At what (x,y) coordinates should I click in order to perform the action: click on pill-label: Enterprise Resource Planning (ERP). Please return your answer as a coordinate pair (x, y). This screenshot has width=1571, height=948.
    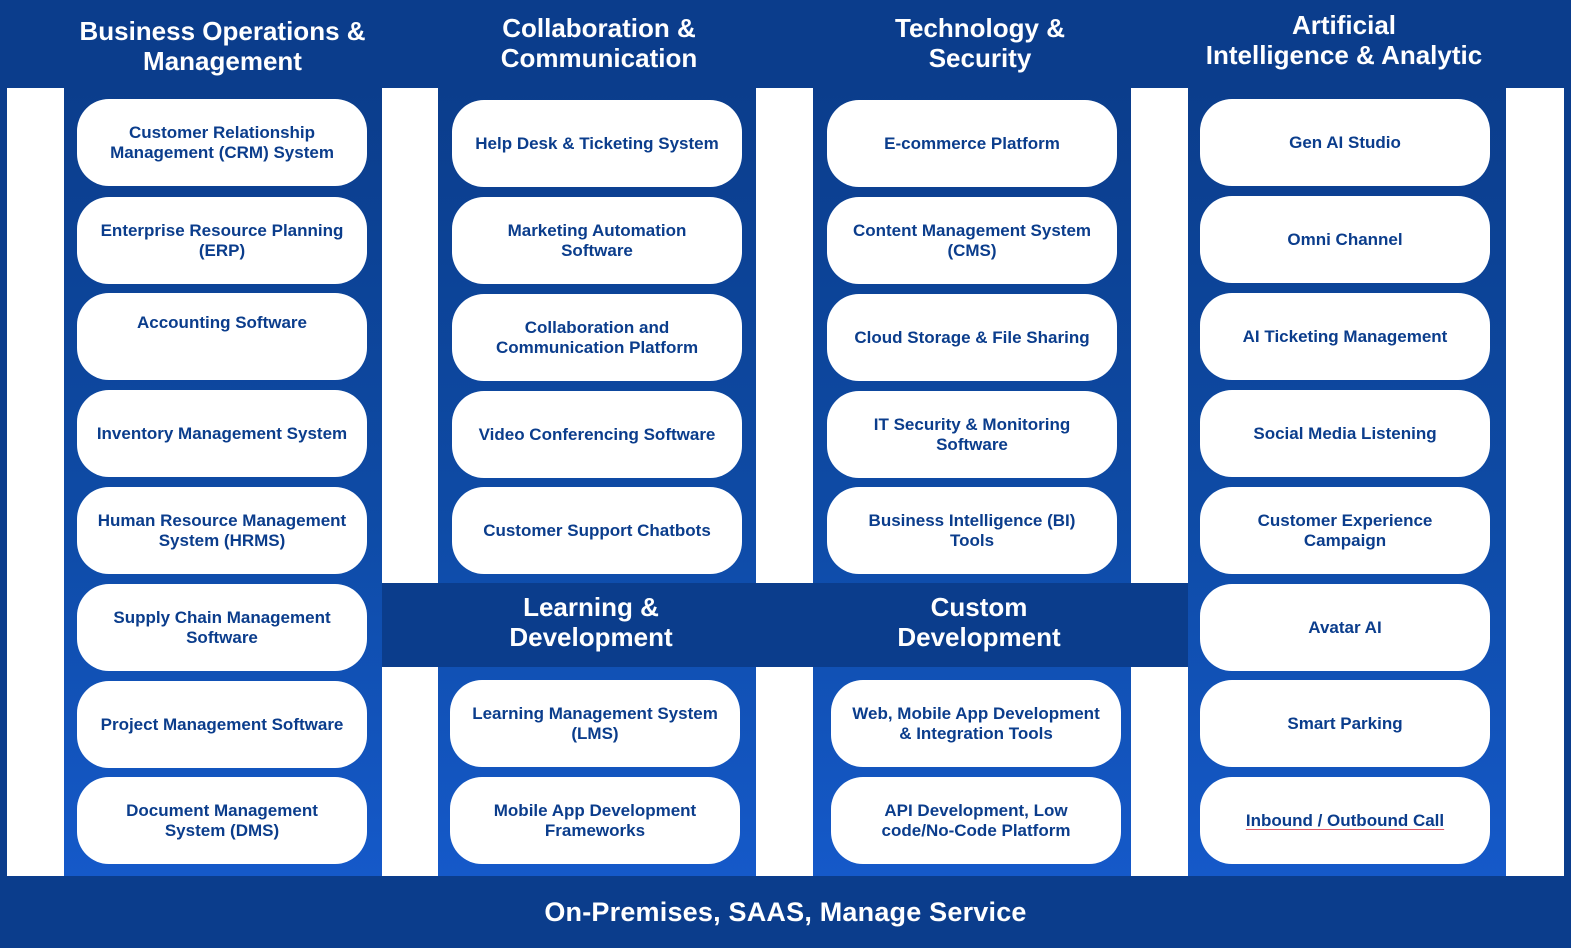
    Looking at the image, I should click on (222, 240).